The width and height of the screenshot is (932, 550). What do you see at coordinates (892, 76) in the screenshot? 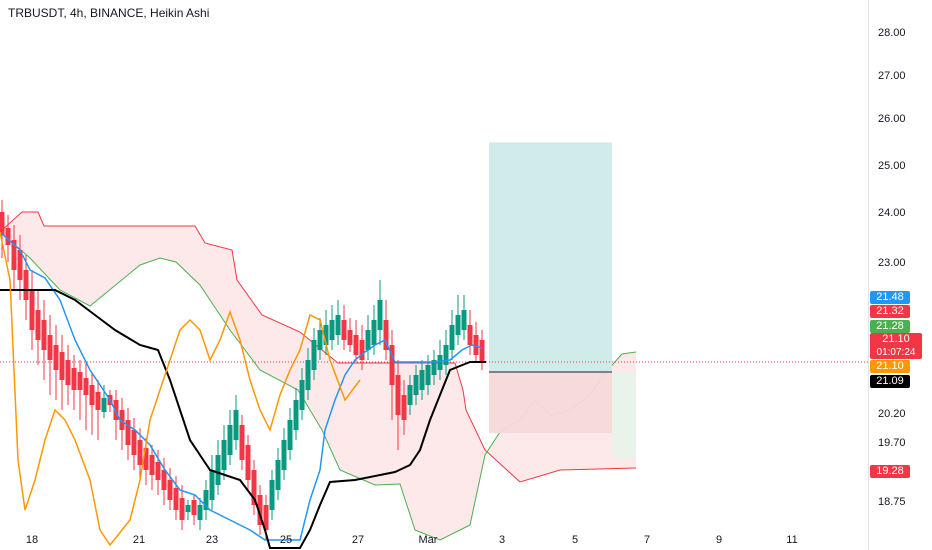
I see `y-tick-label: 27.00` at bounding box center [892, 76].